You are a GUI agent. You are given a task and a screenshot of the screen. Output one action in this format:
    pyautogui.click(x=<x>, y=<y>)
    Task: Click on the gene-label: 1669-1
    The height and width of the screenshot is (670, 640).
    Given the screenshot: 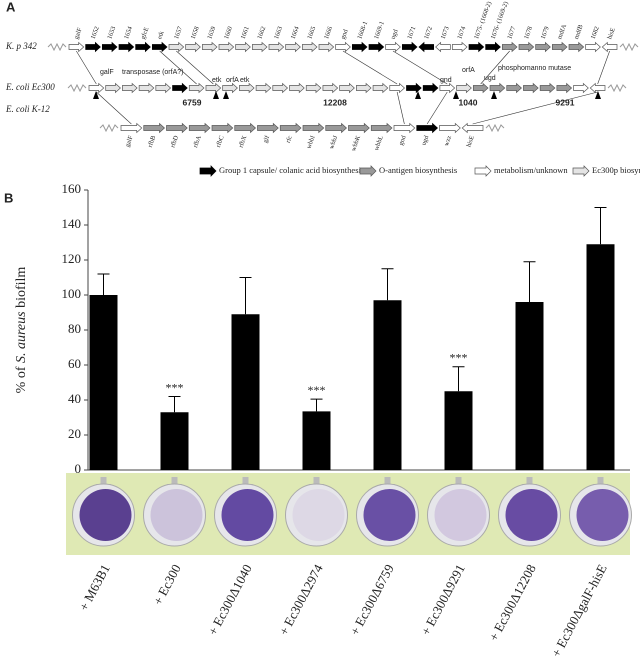 What is the action you would take?
    pyautogui.click(x=379, y=30)
    